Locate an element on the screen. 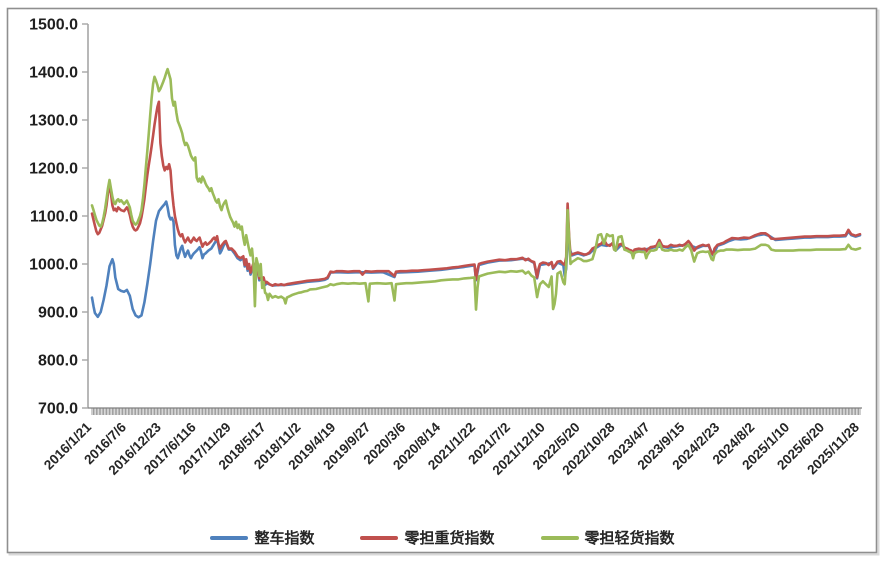 This screenshot has height=566, width=885. legend-item-ltl-light-index: 零担轻货指数 is located at coordinates (607, 538).